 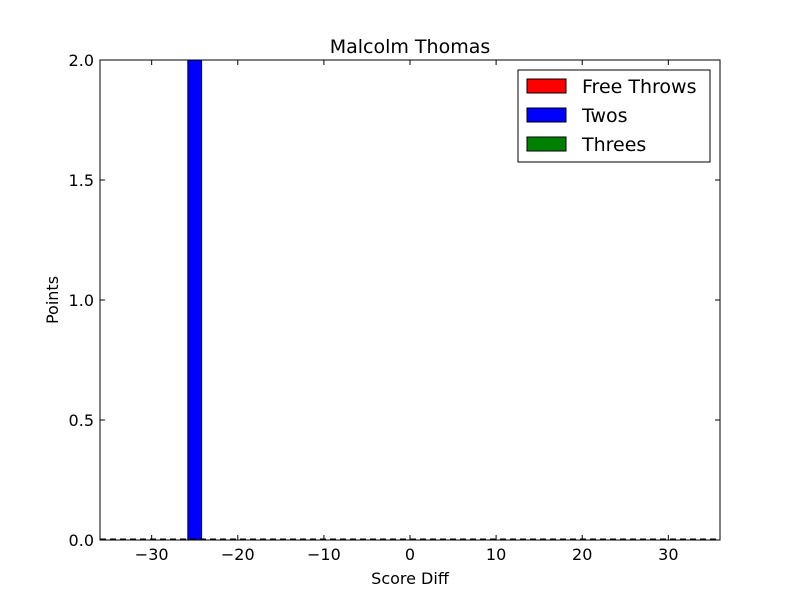 I want to click on y-tick-label: 1.0, so click(x=81, y=300).